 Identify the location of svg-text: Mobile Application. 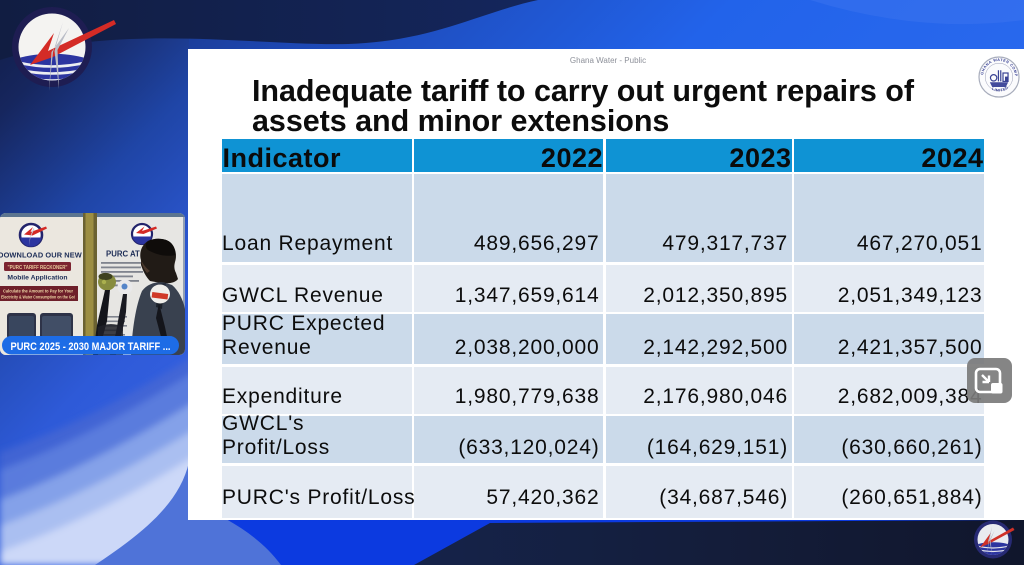
(37, 278).